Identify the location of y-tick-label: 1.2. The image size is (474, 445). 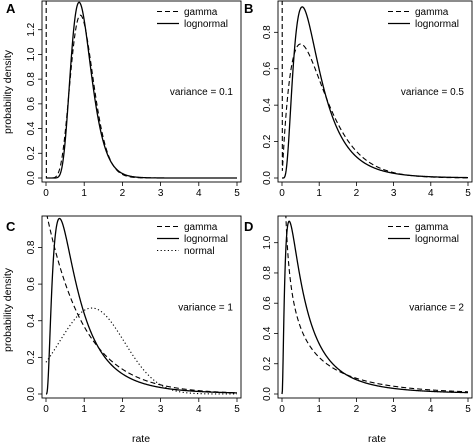
(31, 29).